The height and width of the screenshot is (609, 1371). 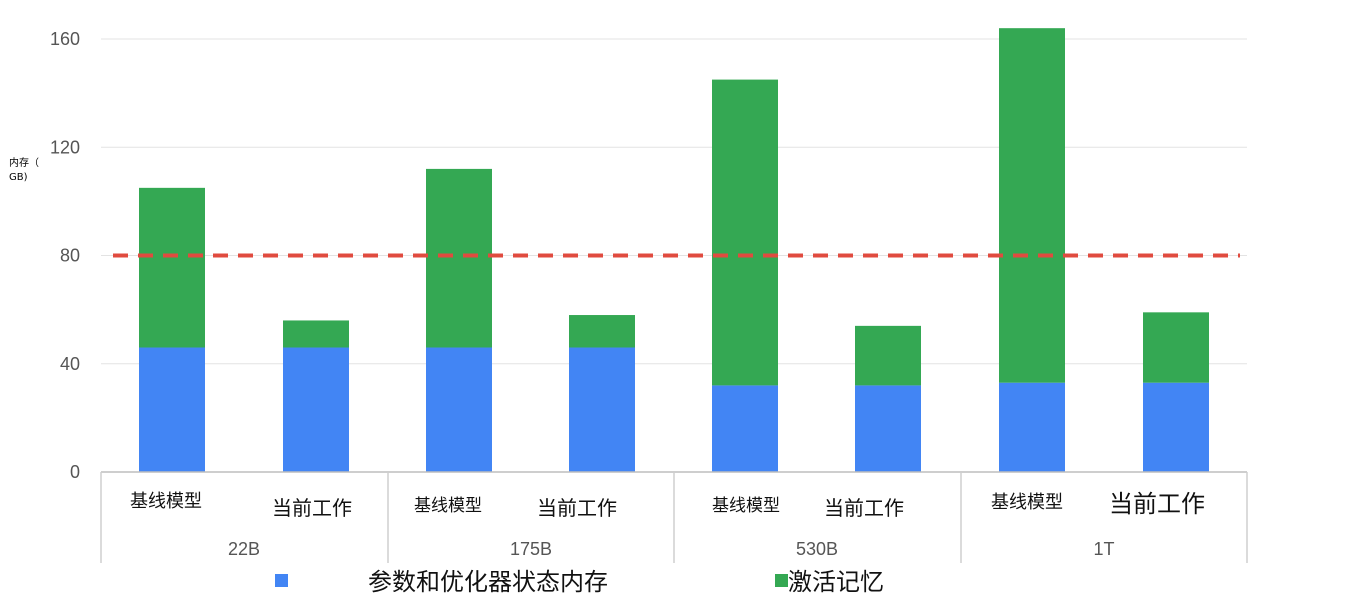 I want to click on legend-swatch-params, so click(x=281, y=580).